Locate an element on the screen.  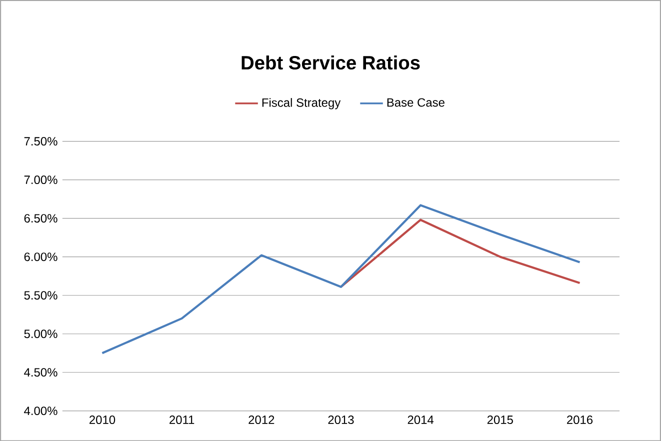
x-tick-label: 2014 is located at coordinates (421, 419).